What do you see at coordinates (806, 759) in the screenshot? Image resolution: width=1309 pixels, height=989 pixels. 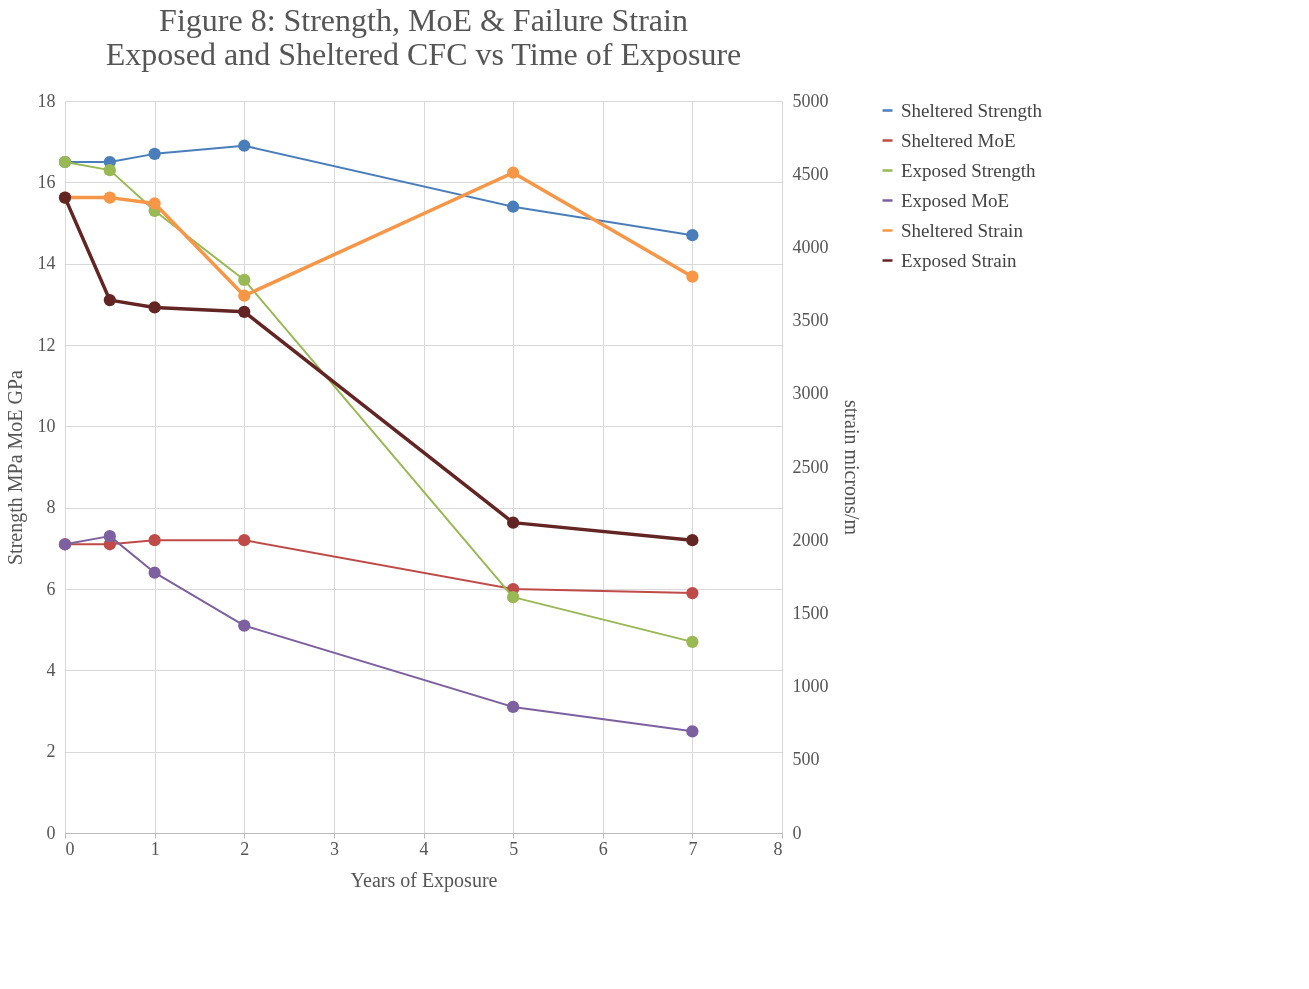 I see `y2-tick-label: 500` at bounding box center [806, 759].